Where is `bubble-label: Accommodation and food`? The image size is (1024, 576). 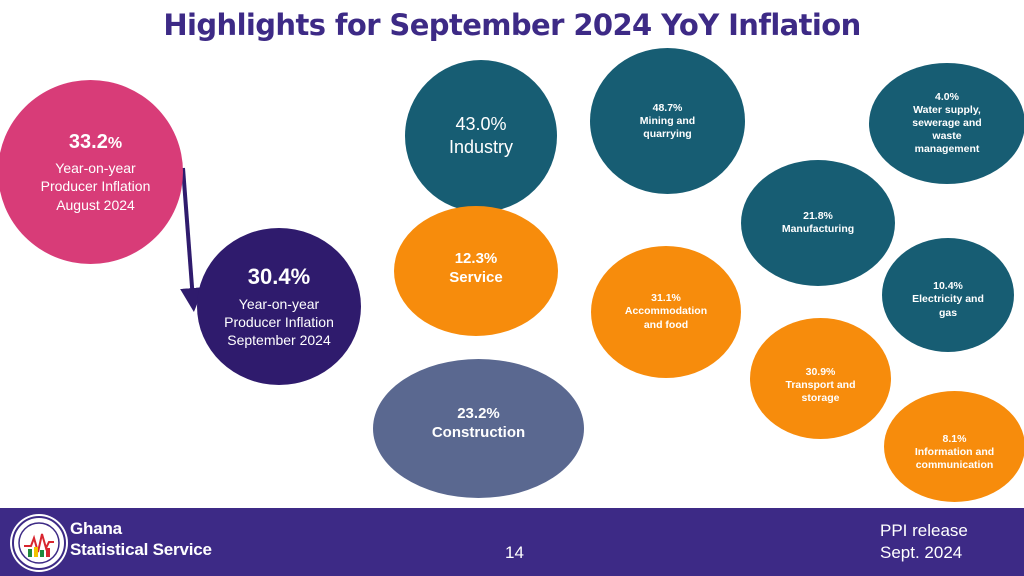 bubble-label: Accommodation and food is located at coordinates (666, 318).